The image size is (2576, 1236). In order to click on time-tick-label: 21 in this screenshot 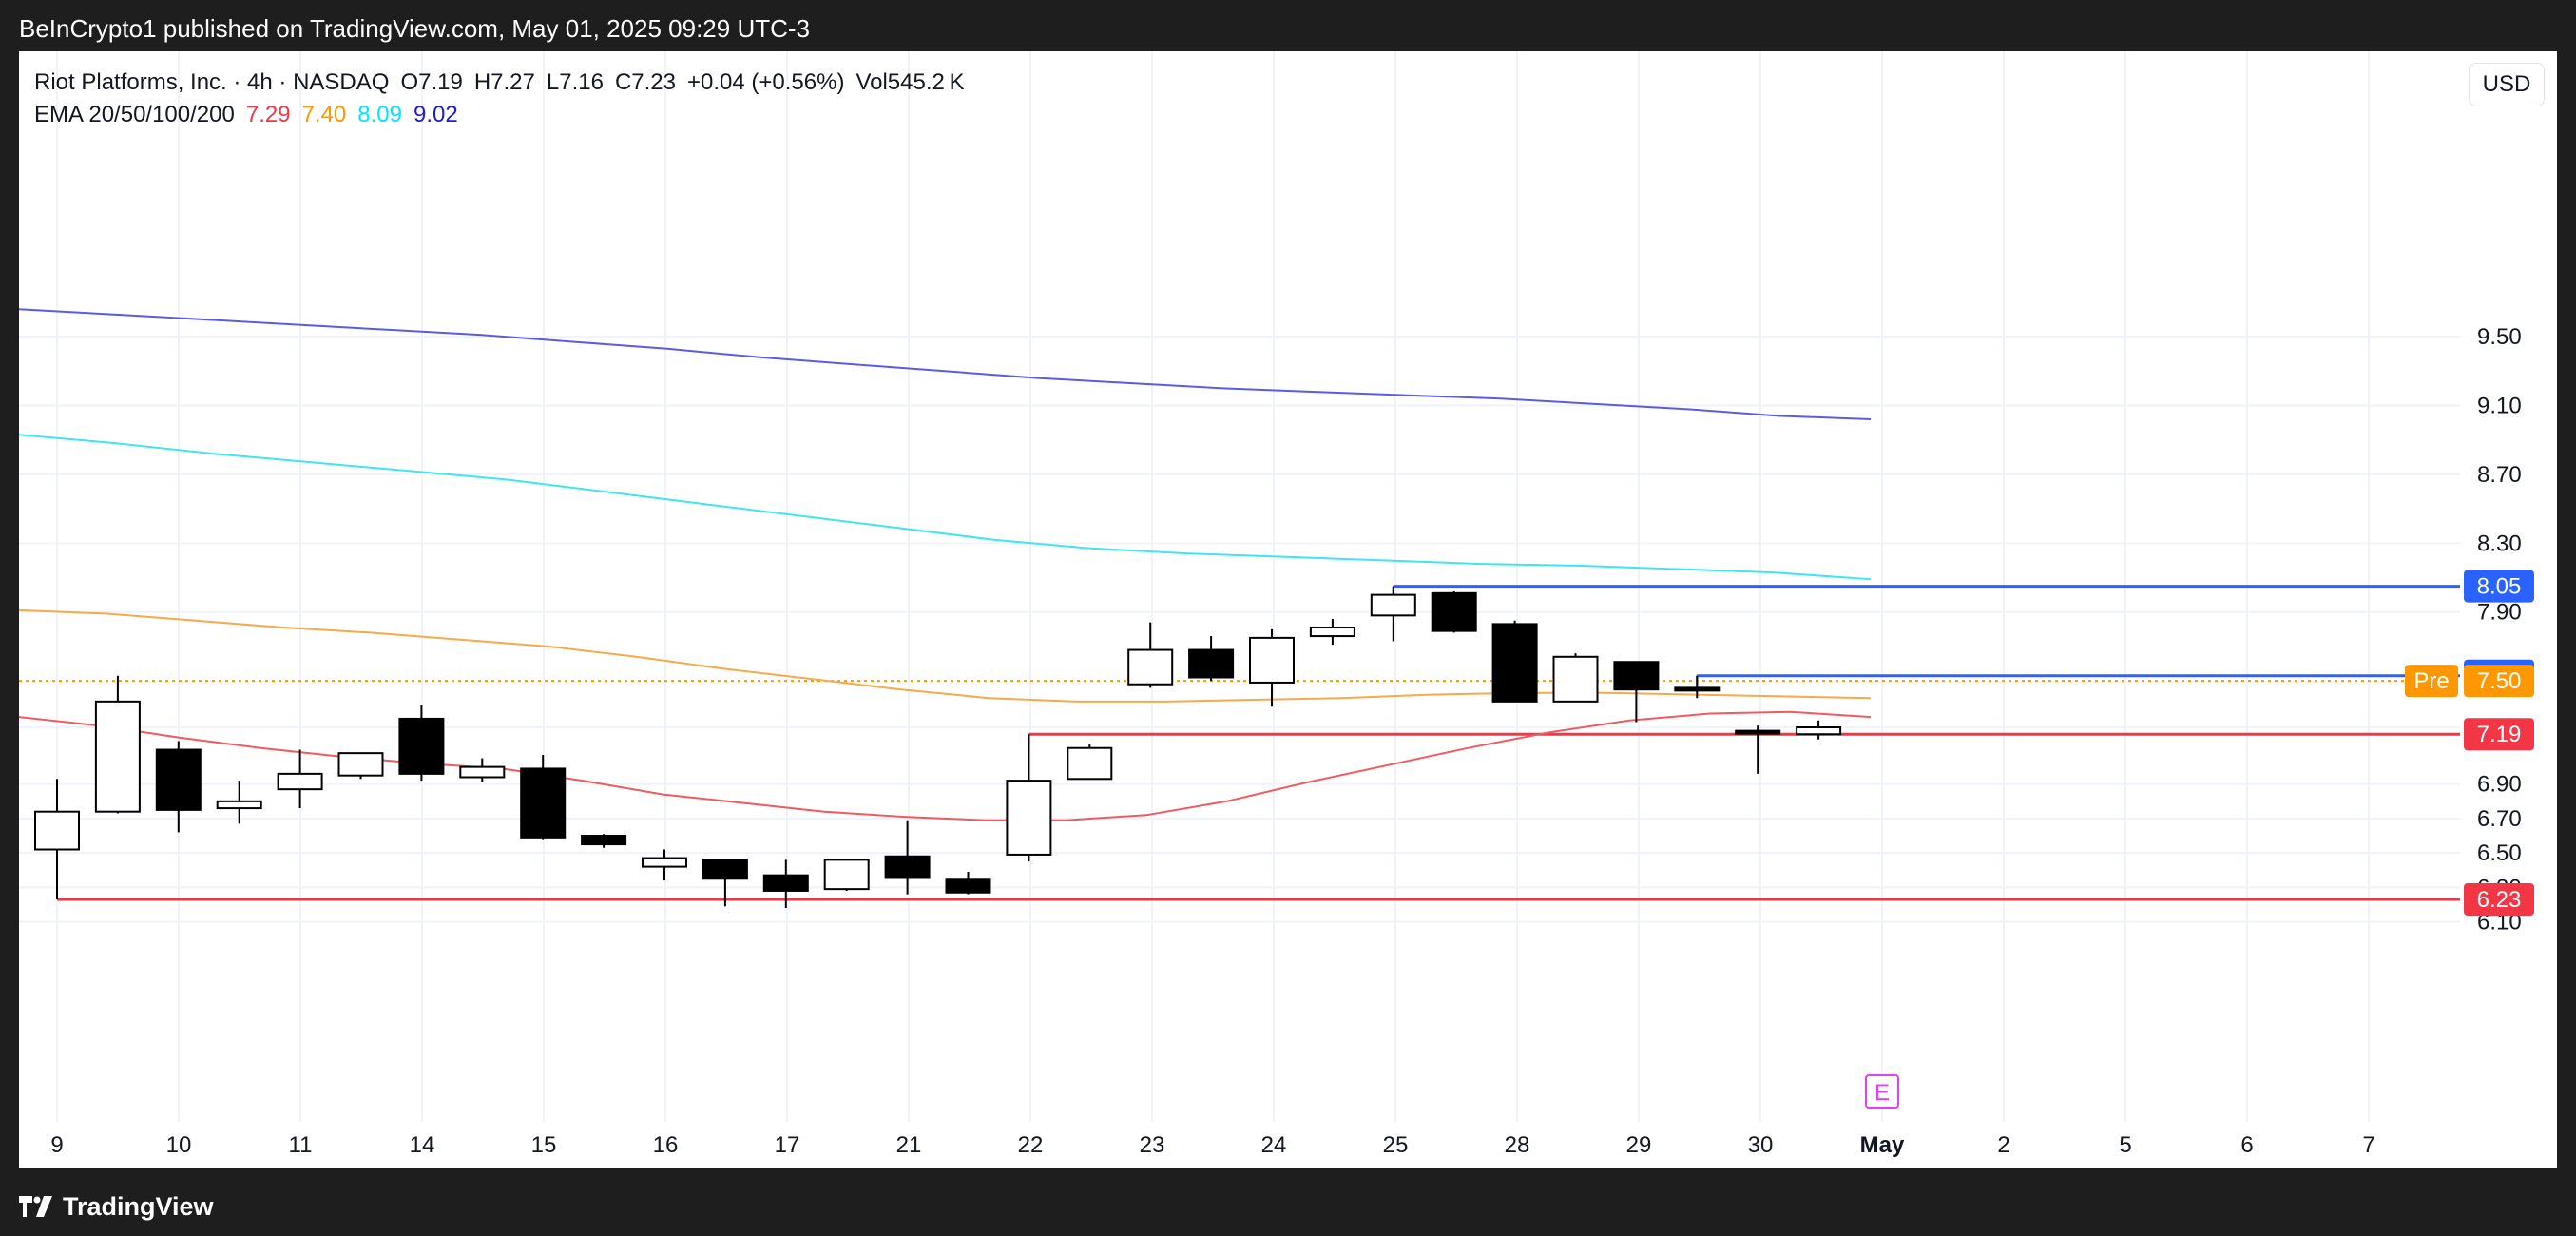, I will do `click(909, 1145)`.